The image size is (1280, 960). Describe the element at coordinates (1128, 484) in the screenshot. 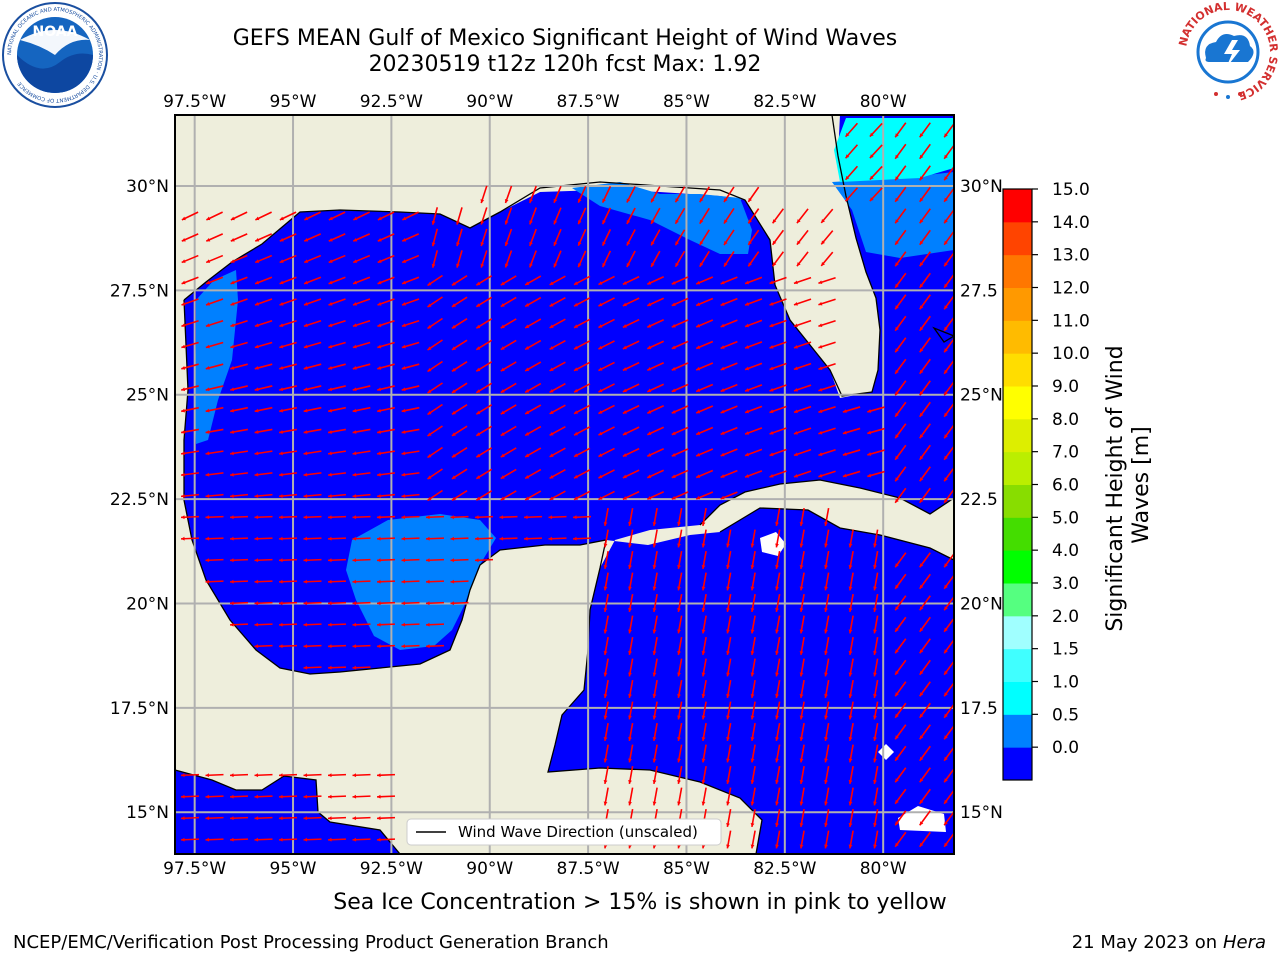

I see `colorbar-label: Significant Height of Wind Waves [m]` at that location.